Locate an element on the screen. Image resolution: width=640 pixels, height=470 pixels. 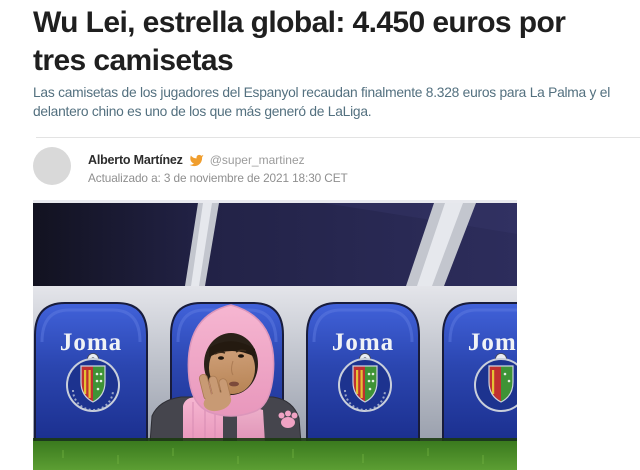
mouth is located at coordinates (234, 384).